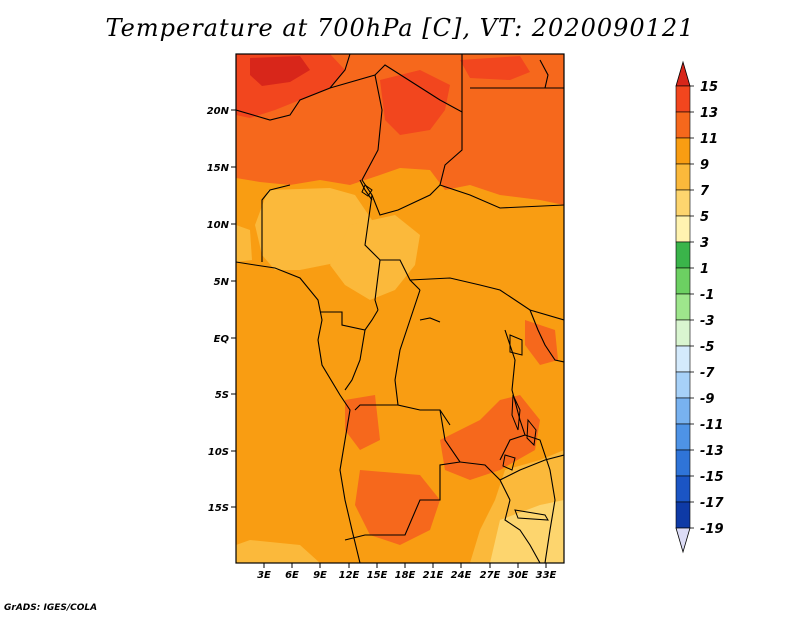 This screenshot has width=800, height=618. What do you see at coordinates (222, 395) in the screenshot?
I see `lat-label: 5S` at bounding box center [222, 395].